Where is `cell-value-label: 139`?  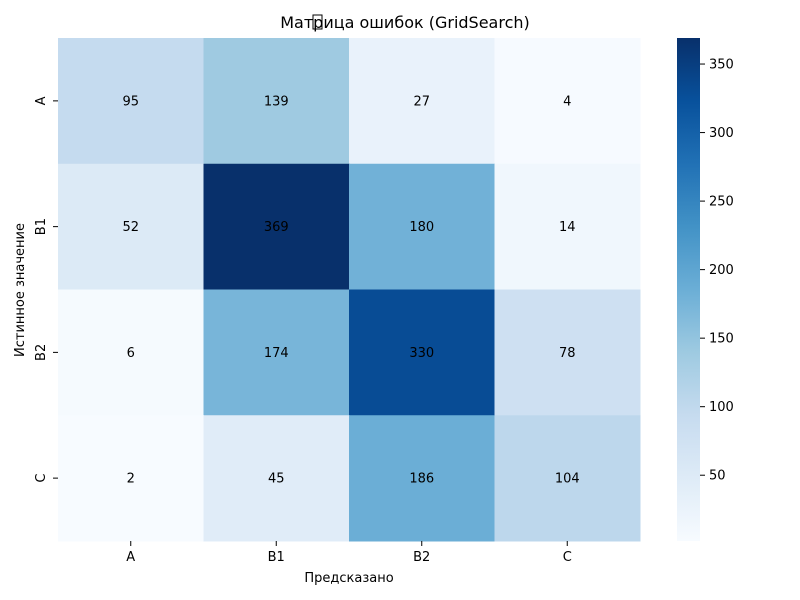 cell-value-label: 139 is located at coordinates (276, 101).